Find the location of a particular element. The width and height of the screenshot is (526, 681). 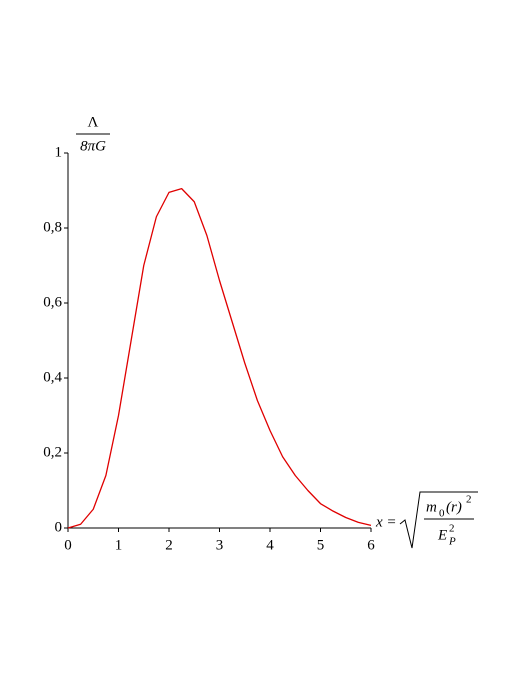

x-label-num: m is located at coordinates (431, 507).